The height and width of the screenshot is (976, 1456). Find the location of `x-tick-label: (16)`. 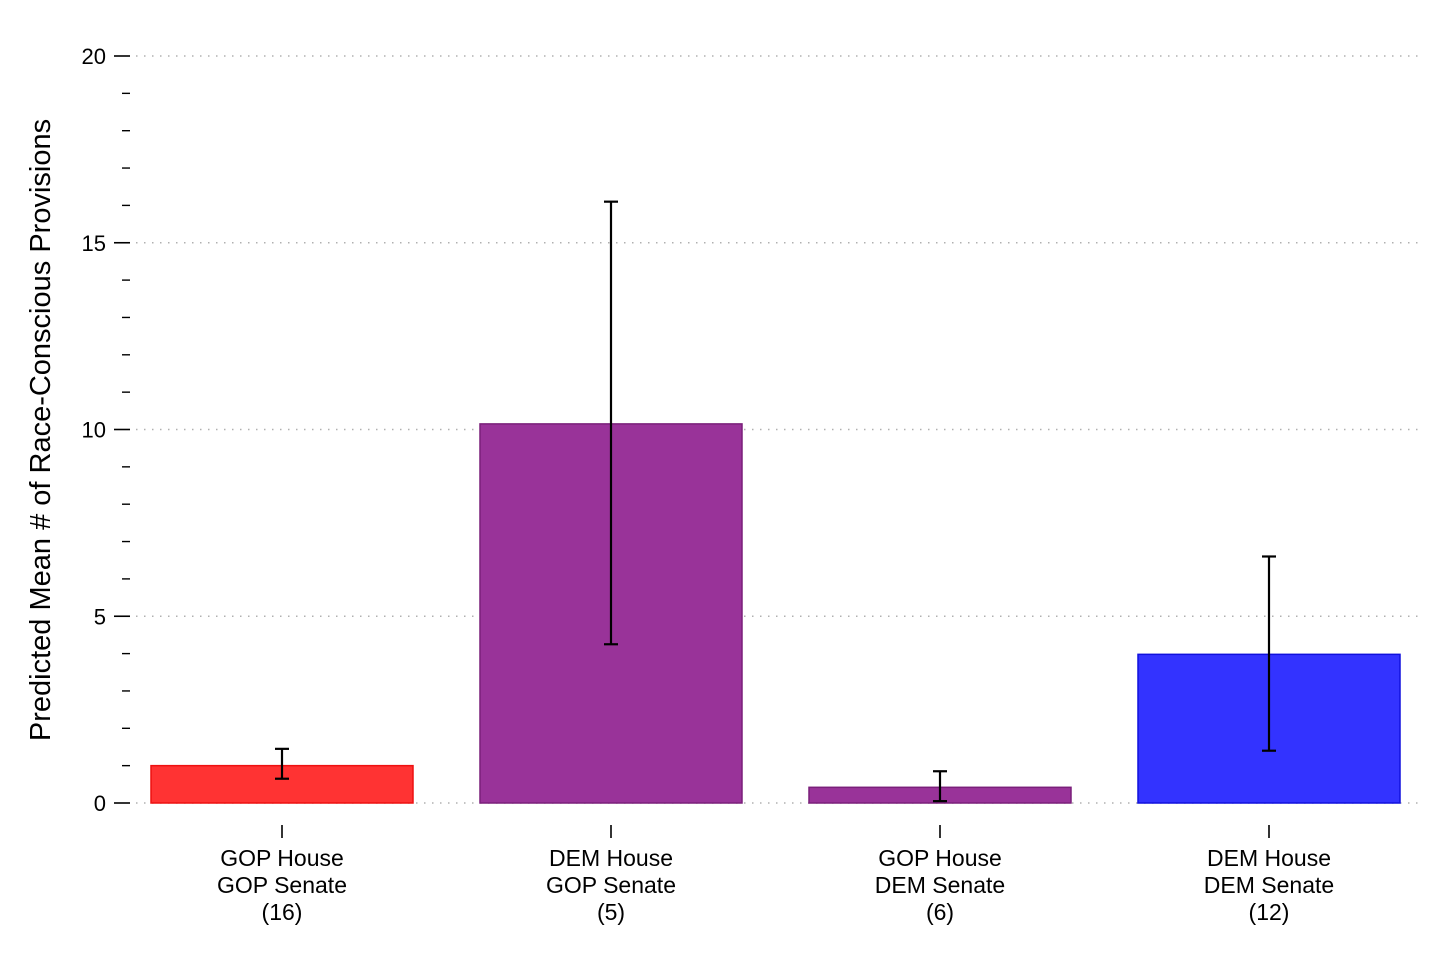

x-tick-label: (16) is located at coordinates (282, 912).